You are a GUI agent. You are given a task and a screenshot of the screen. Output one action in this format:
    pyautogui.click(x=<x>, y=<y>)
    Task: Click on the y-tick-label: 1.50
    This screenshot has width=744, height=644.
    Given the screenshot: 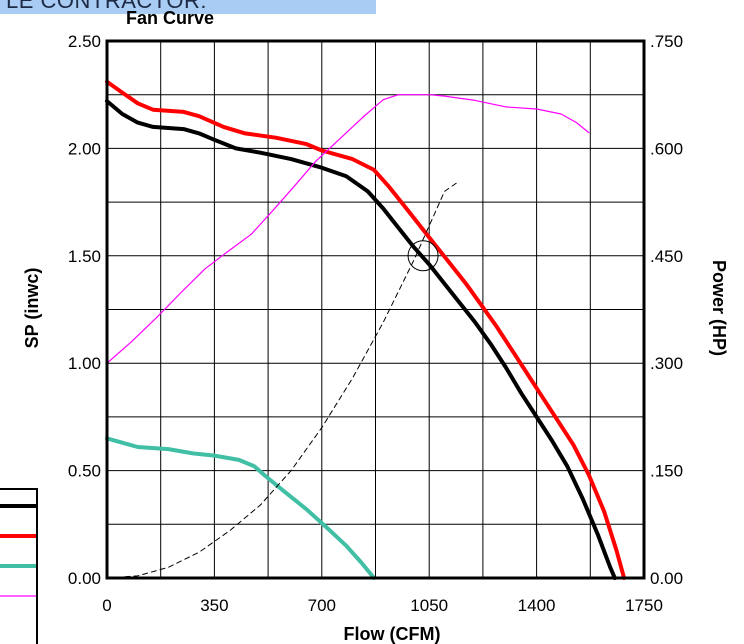 What is the action you would take?
    pyautogui.click(x=84, y=256)
    